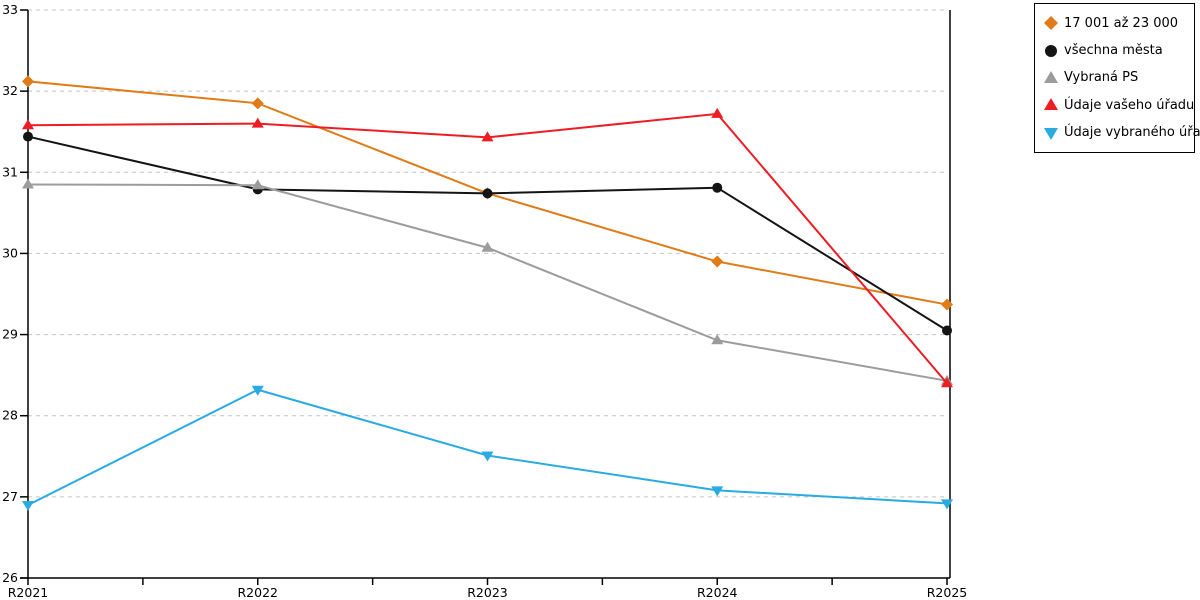  I want to click on x-tick-label: R2023, so click(487, 592).